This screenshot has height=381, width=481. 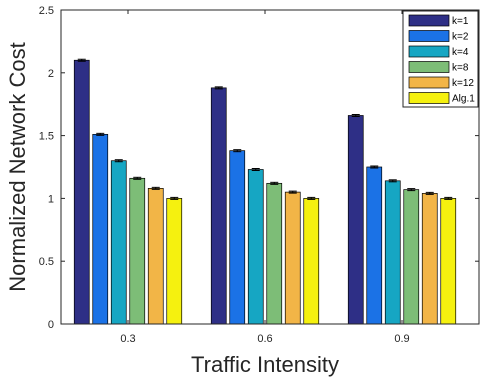 What do you see at coordinates (374, 245) in the screenshot?
I see `bar-k-2-0.9` at bounding box center [374, 245].